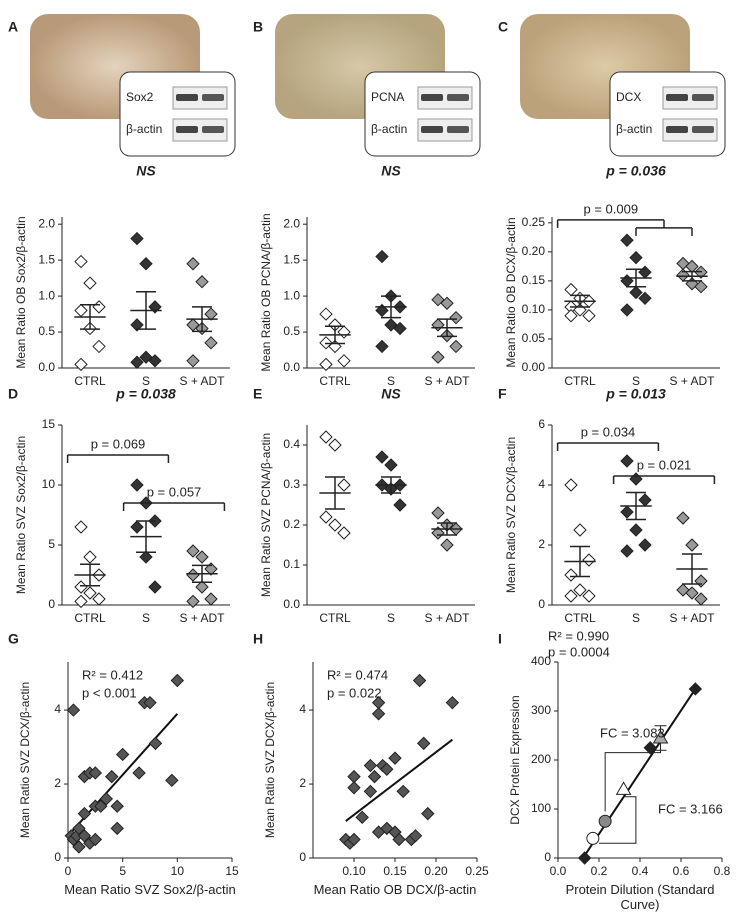 Image resolution: width=736 pixels, height=924 pixels. Describe the element at coordinates (632, 732) in the screenshot. I see `annotation: FC = 3.083` at that location.